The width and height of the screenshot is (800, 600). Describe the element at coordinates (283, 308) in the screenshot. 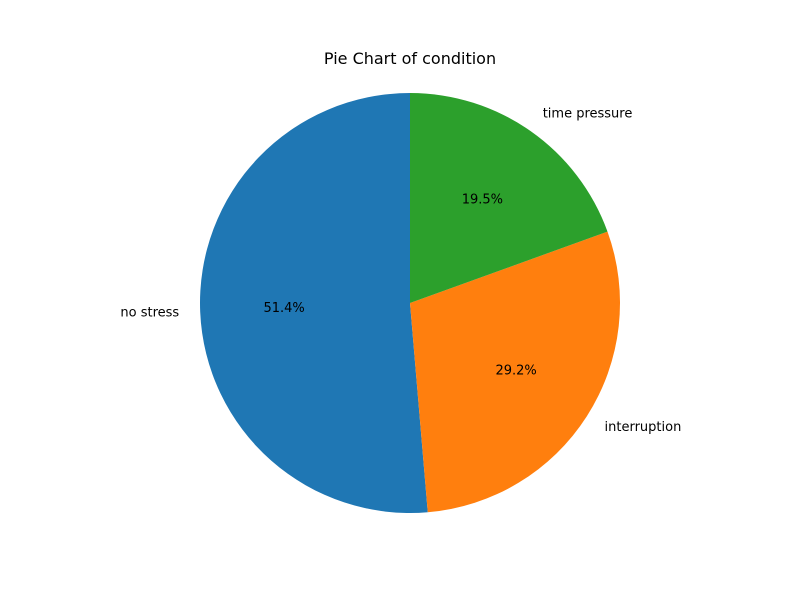

I see `slice-percent-no-stress: 51.4%` at that location.